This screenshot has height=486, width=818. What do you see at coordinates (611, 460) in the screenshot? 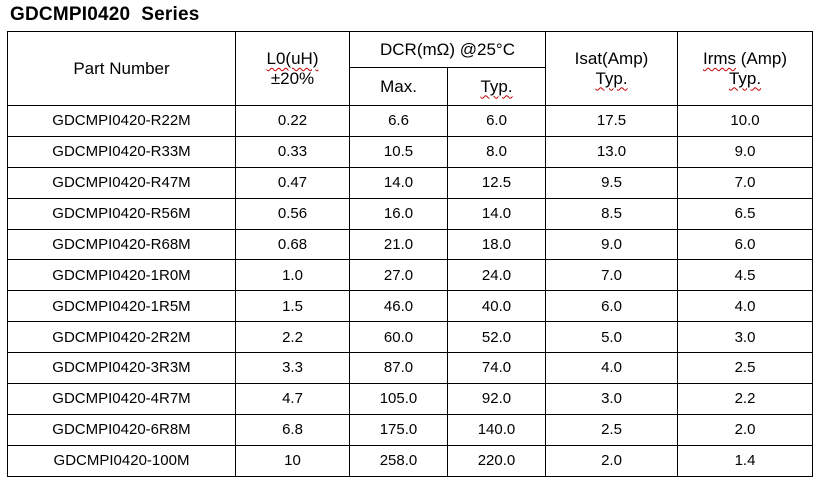
I see `isat-cell: 2.0` at bounding box center [611, 460].